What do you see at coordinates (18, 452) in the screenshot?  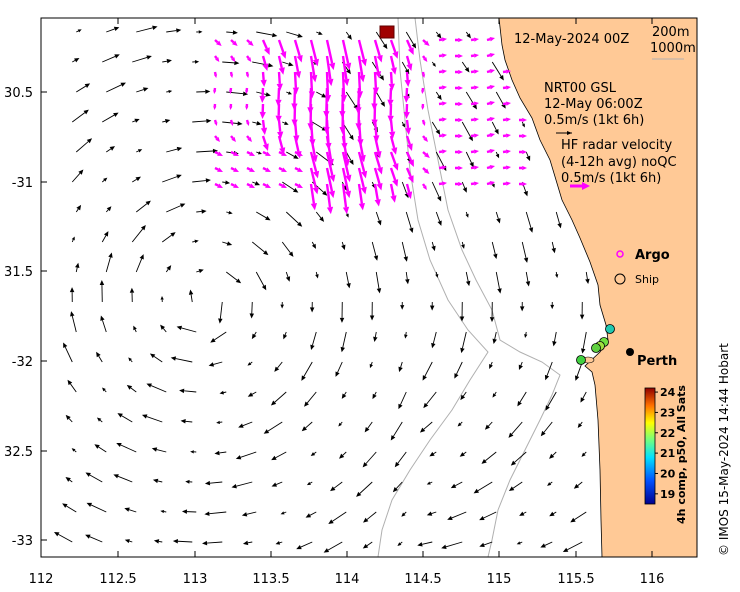 I see `y-tick-label: 32.5` at bounding box center [18, 452].